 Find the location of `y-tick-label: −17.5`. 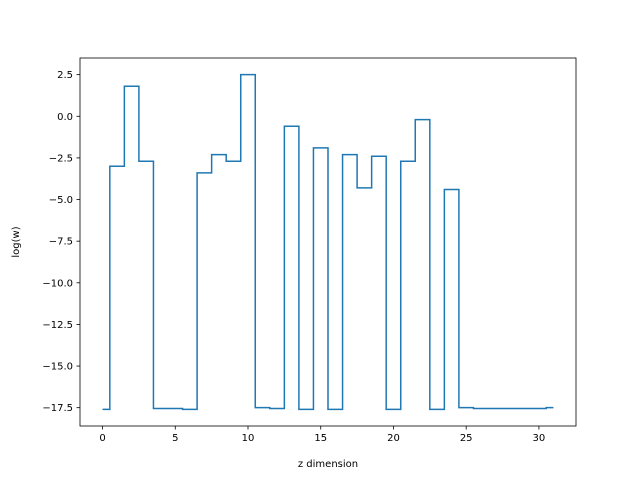

y-tick-label: −17.5 is located at coordinates (57, 408).